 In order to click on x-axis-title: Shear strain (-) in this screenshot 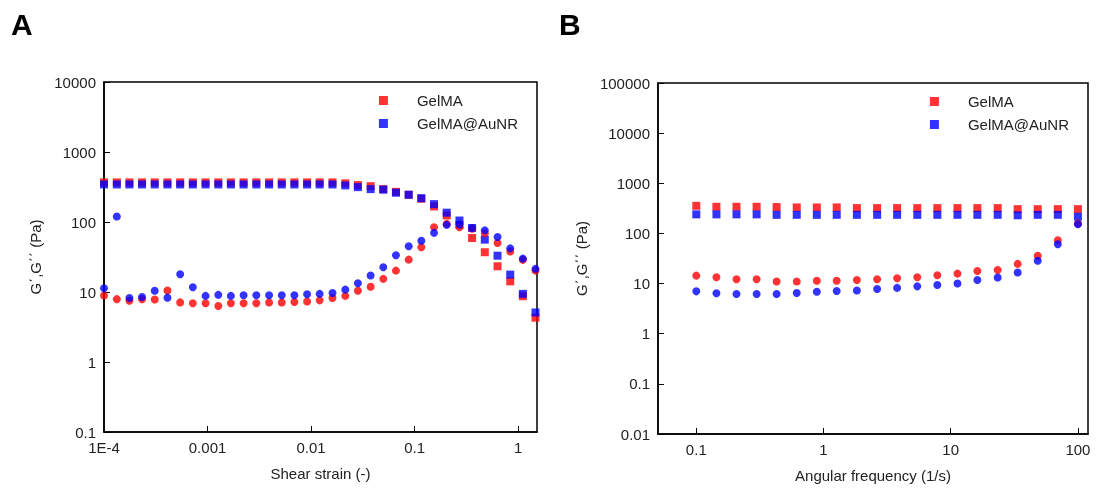, I will do `click(320, 473)`.